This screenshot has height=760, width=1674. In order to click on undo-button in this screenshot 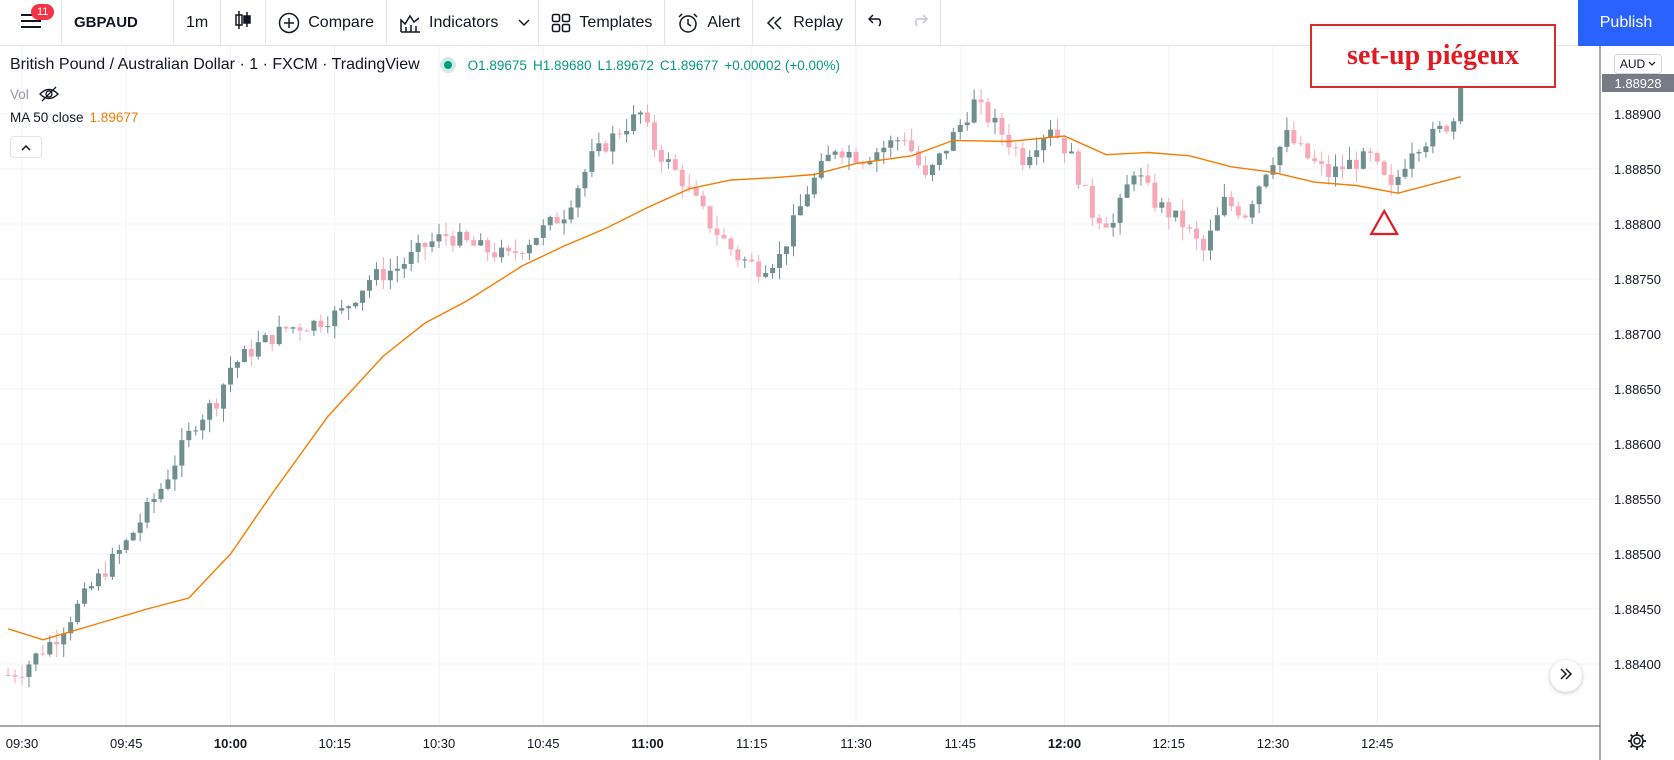, I will do `click(877, 23)`.